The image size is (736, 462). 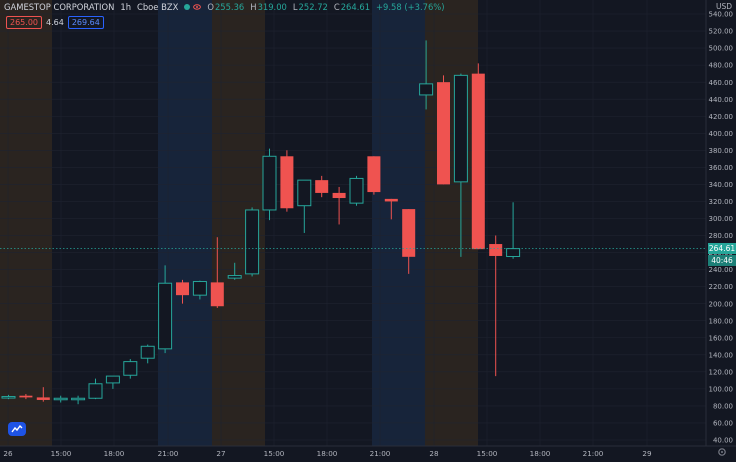 I want to click on price-tick-label: 280.00, so click(x=721, y=236).